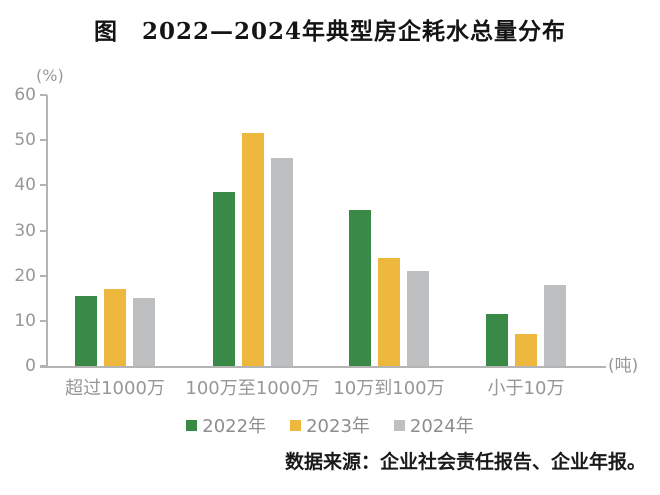  What do you see at coordinates (50, 75) in the screenshot?
I see `y-axis-unit-label: (%)` at bounding box center [50, 75].